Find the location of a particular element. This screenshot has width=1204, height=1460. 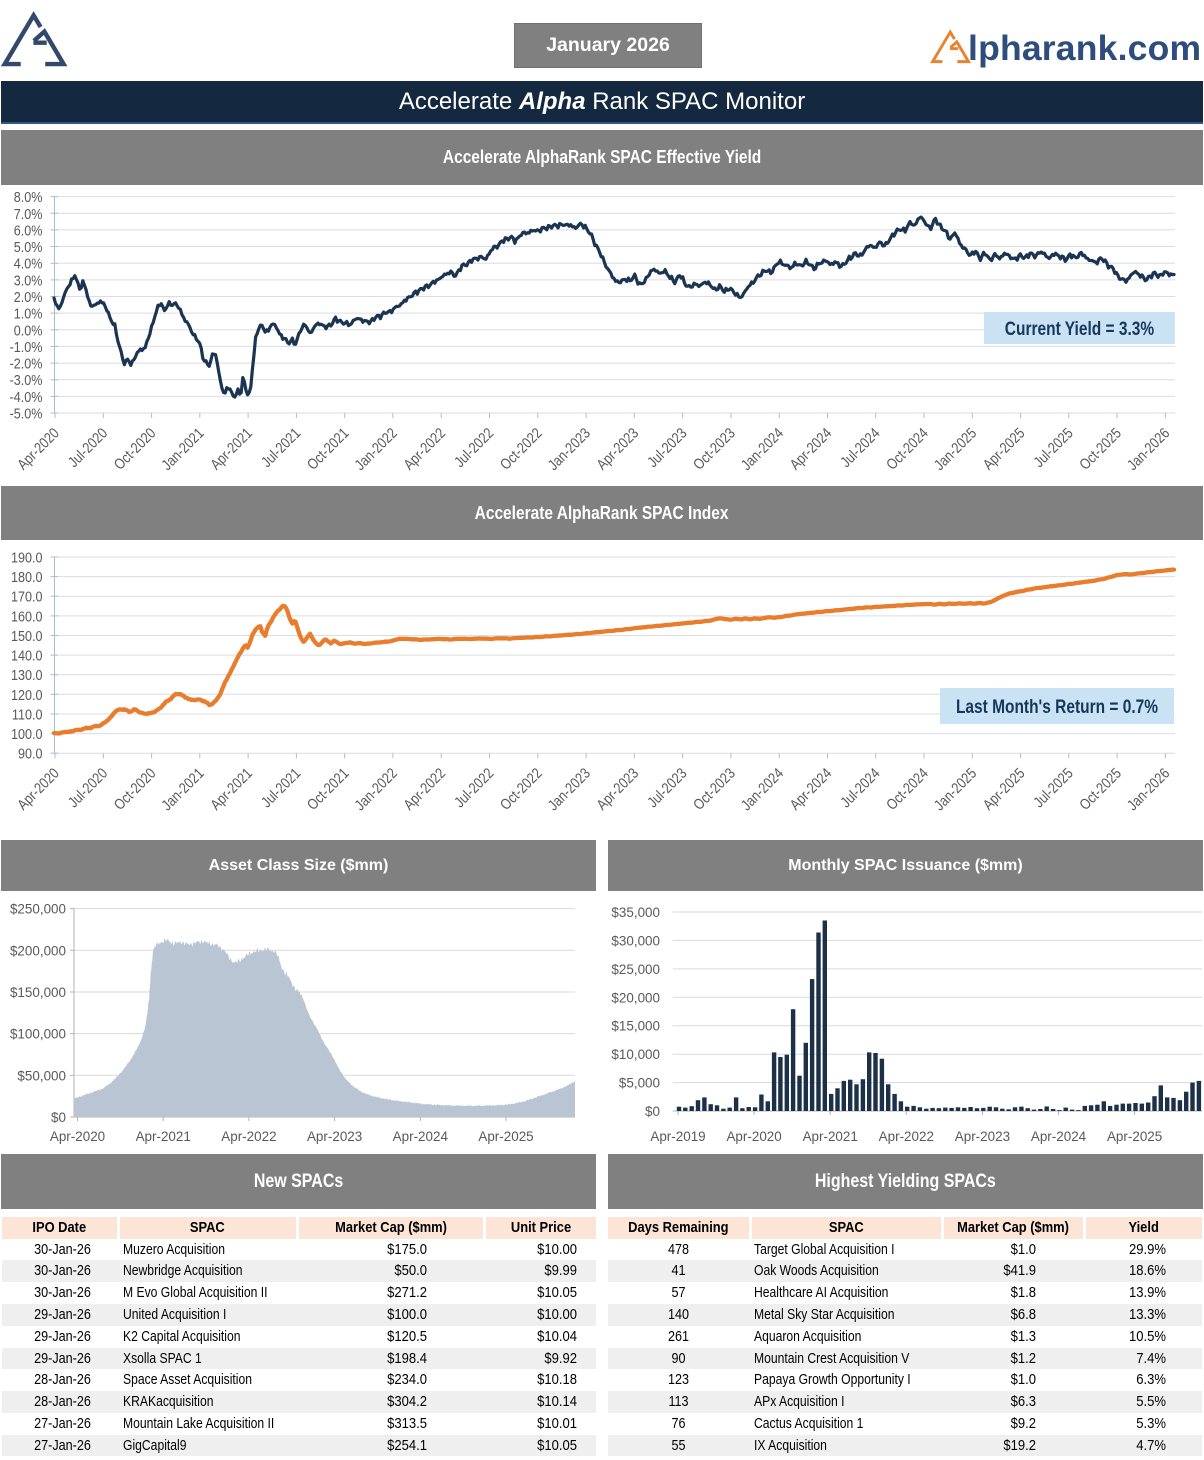

svg-text: 2.0% is located at coordinates (28, 296).